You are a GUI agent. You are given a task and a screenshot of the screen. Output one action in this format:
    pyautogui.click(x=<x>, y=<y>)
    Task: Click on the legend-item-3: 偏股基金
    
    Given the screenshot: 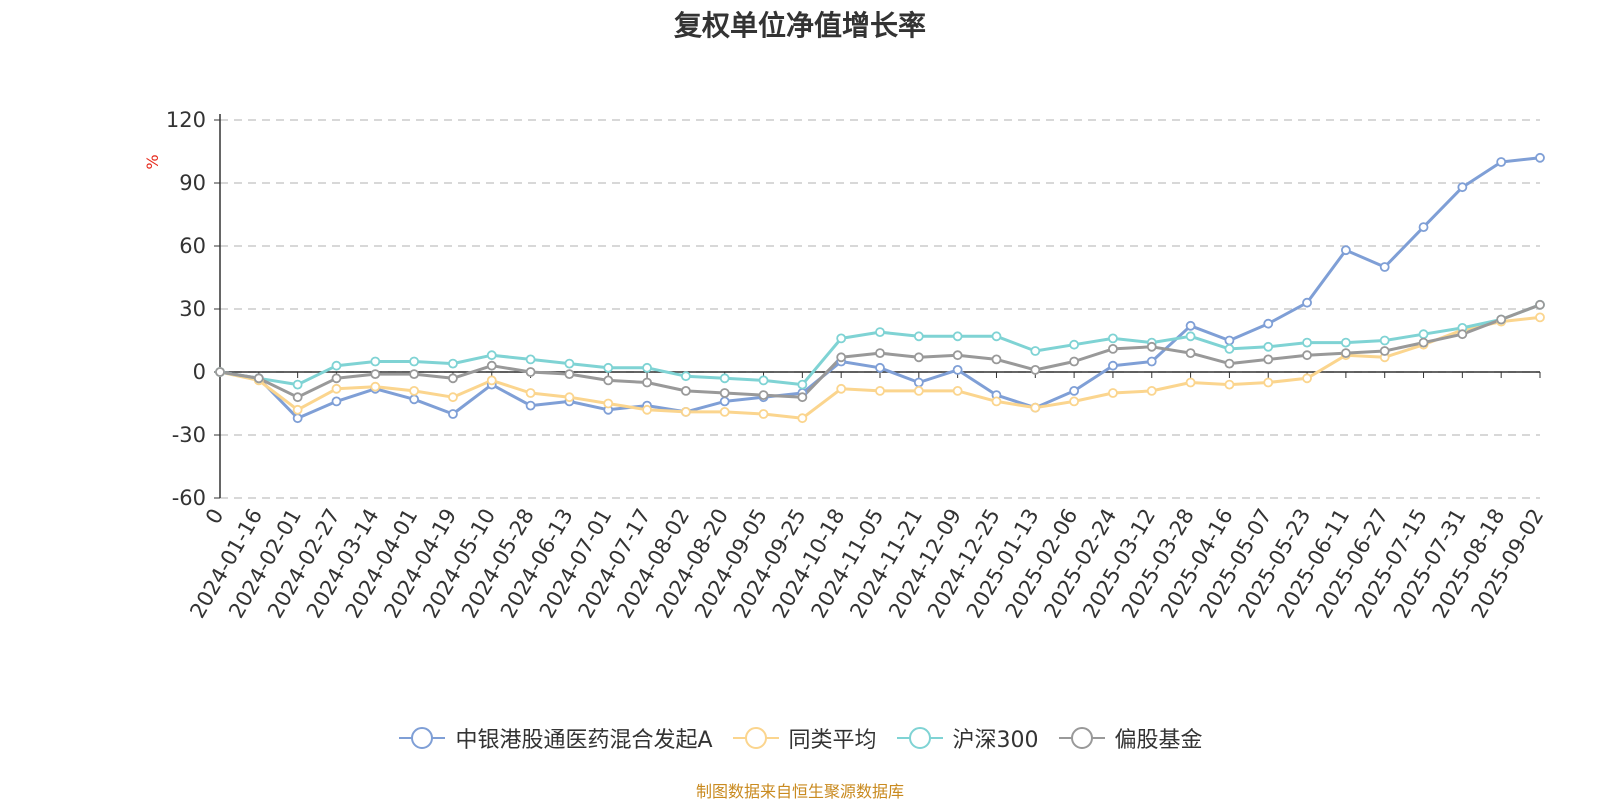 What is the action you would take?
    pyautogui.click(x=1130, y=738)
    